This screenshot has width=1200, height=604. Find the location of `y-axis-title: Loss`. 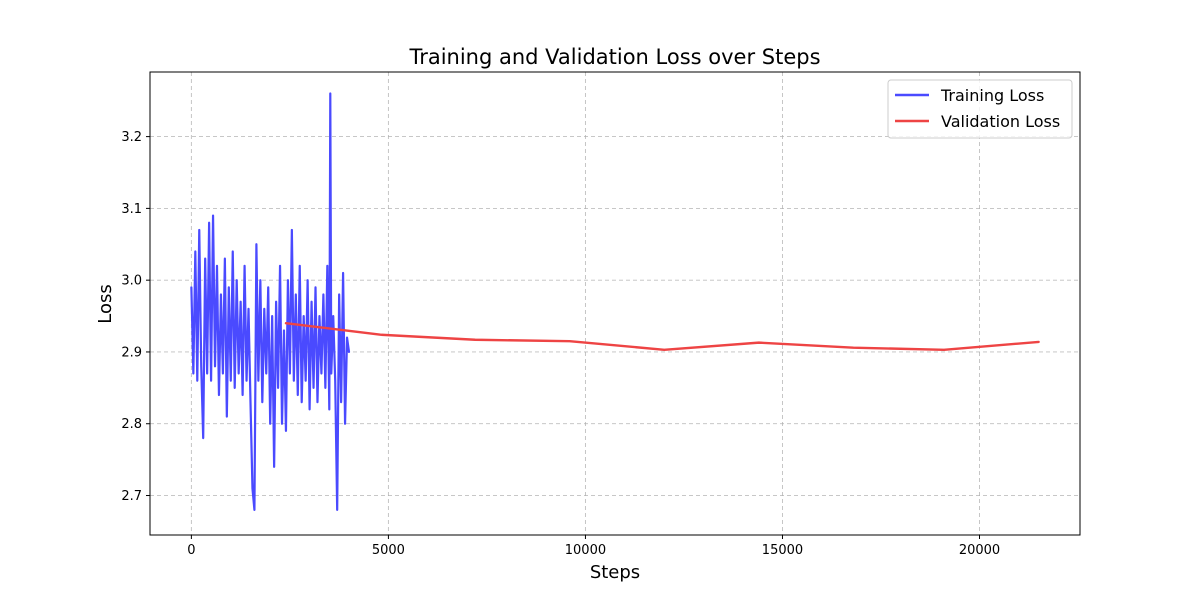

y-axis-title: Loss is located at coordinates (105, 303).